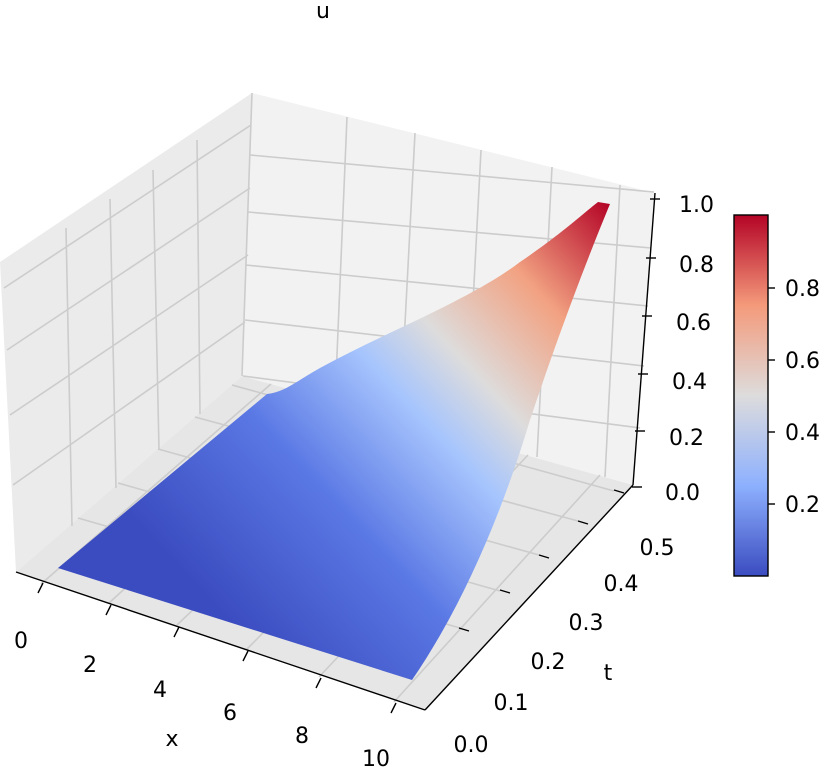  I want to click on x-tick-labels: 0 2 4 6 8 10, so click(202, 700).